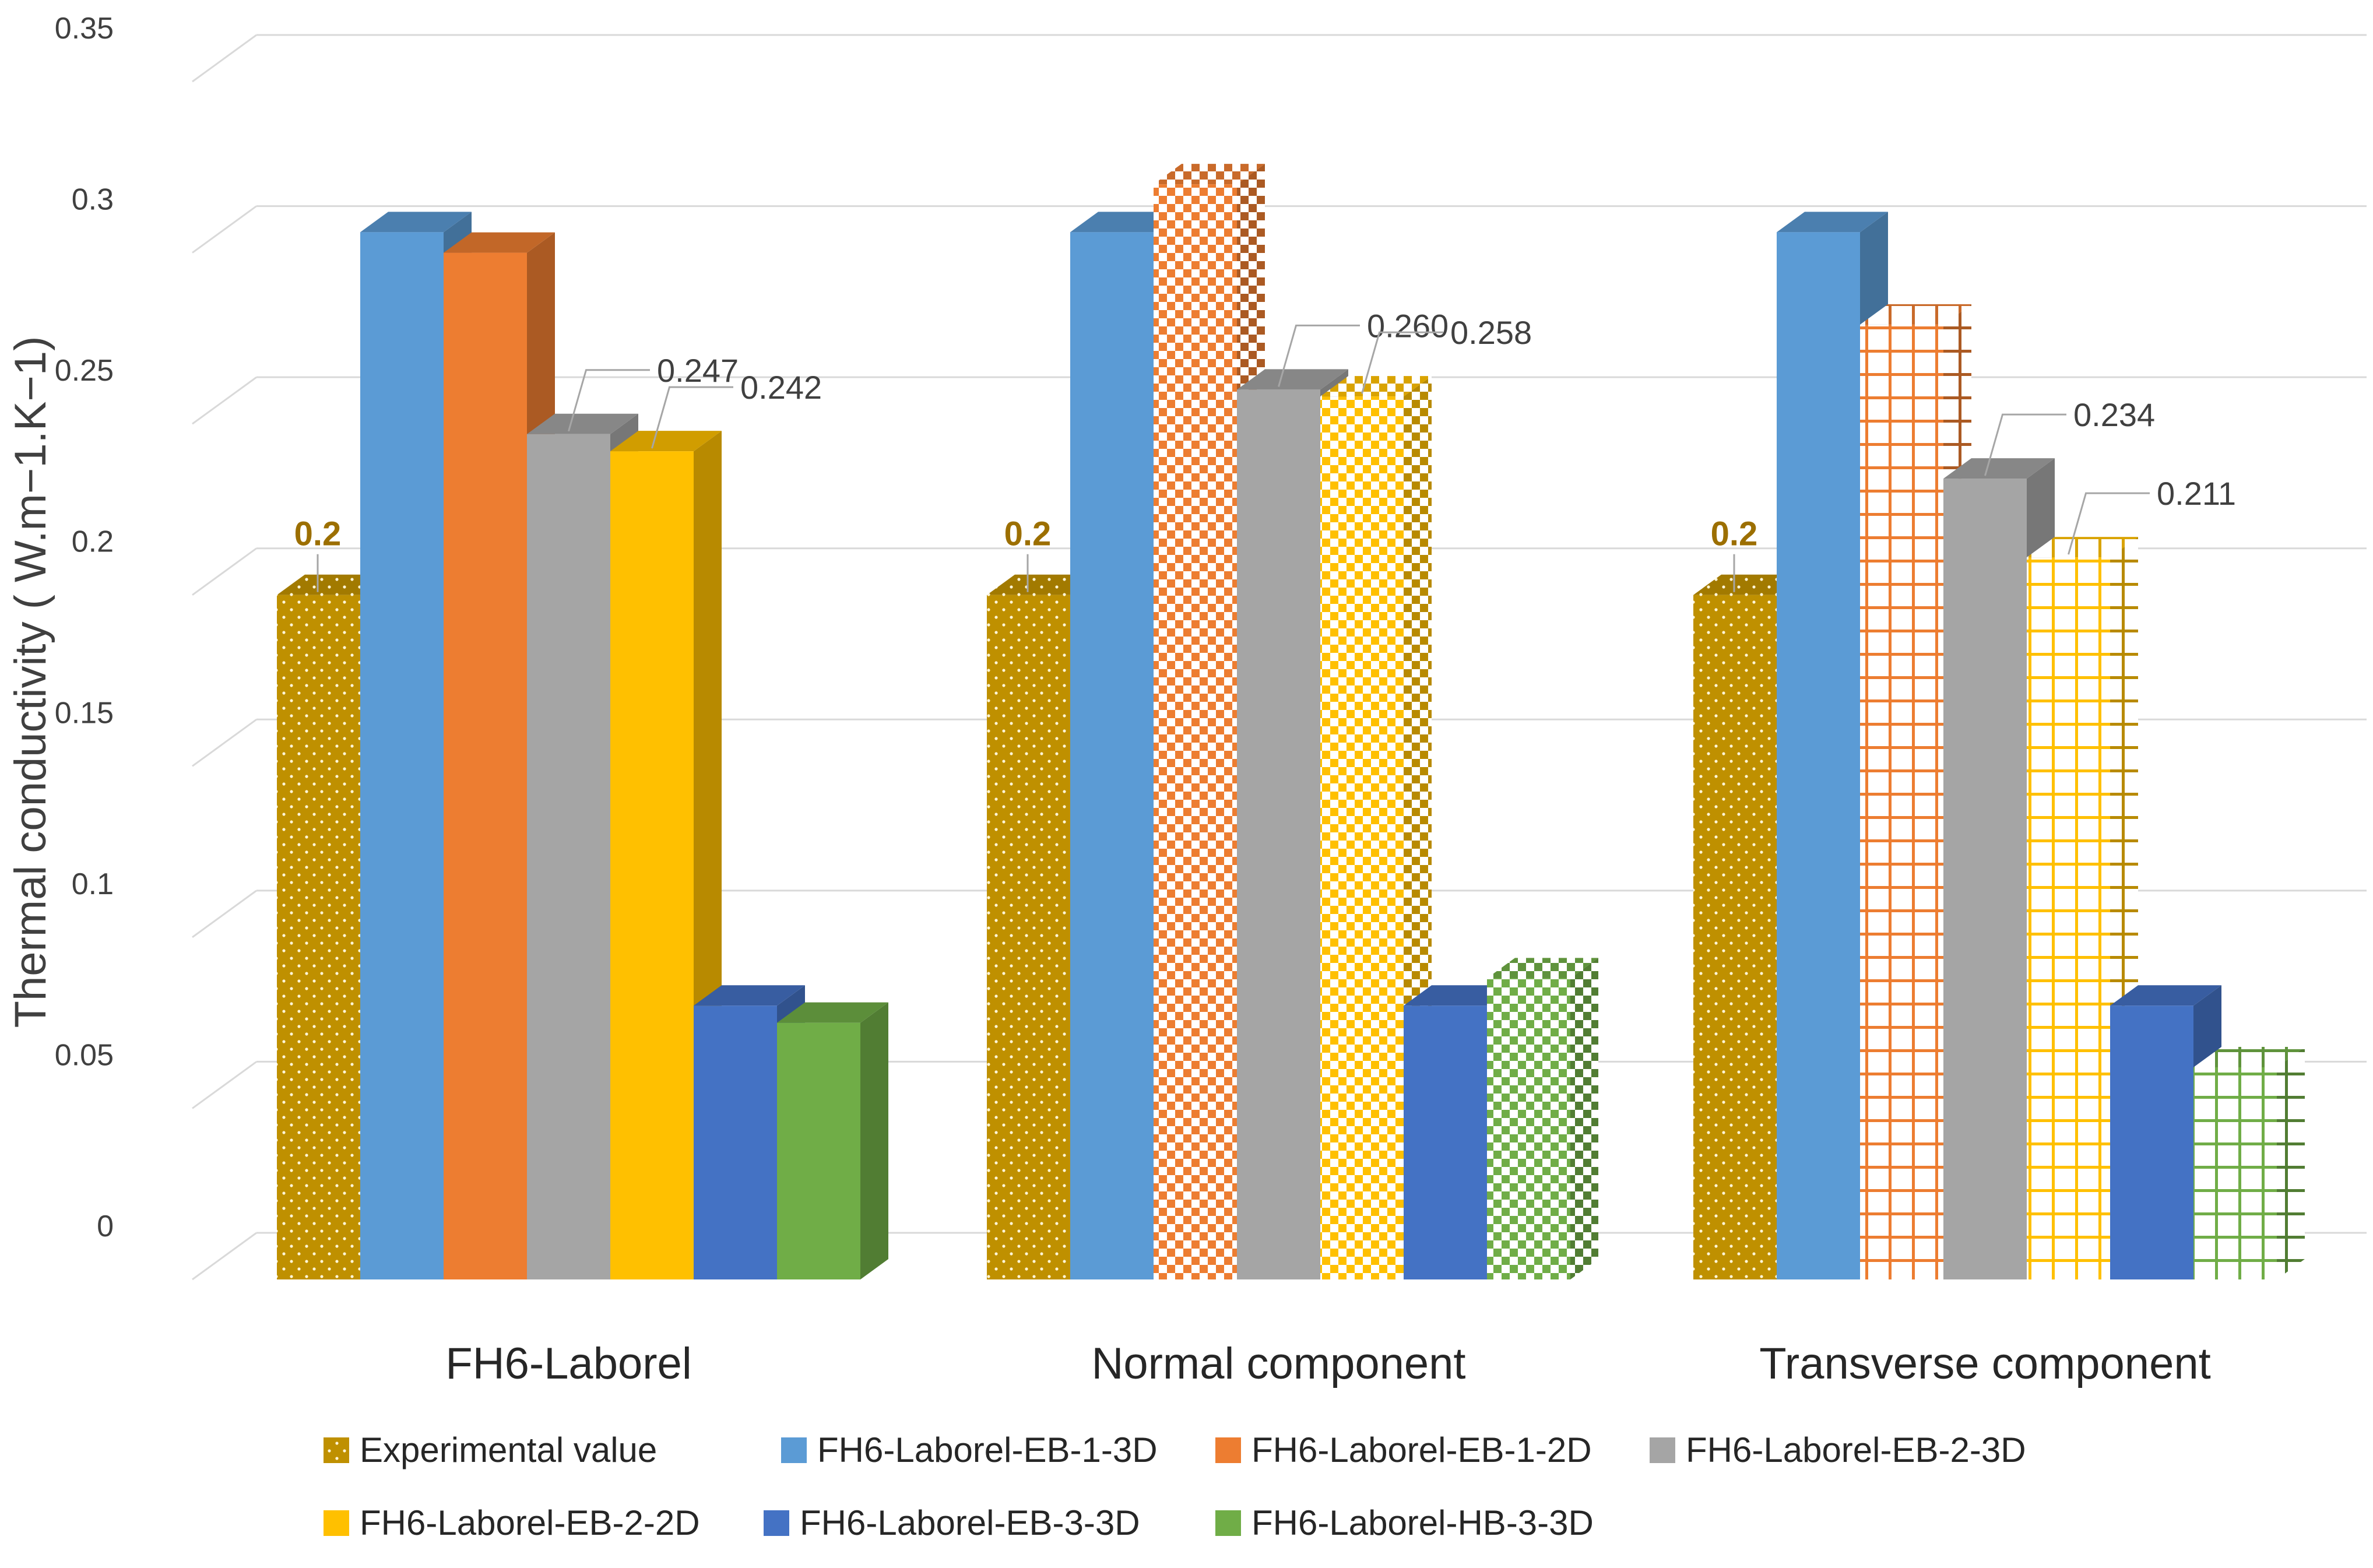  What do you see at coordinates (781, 387) in the screenshot?
I see `data-label: 0.242` at bounding box center [781, 387].